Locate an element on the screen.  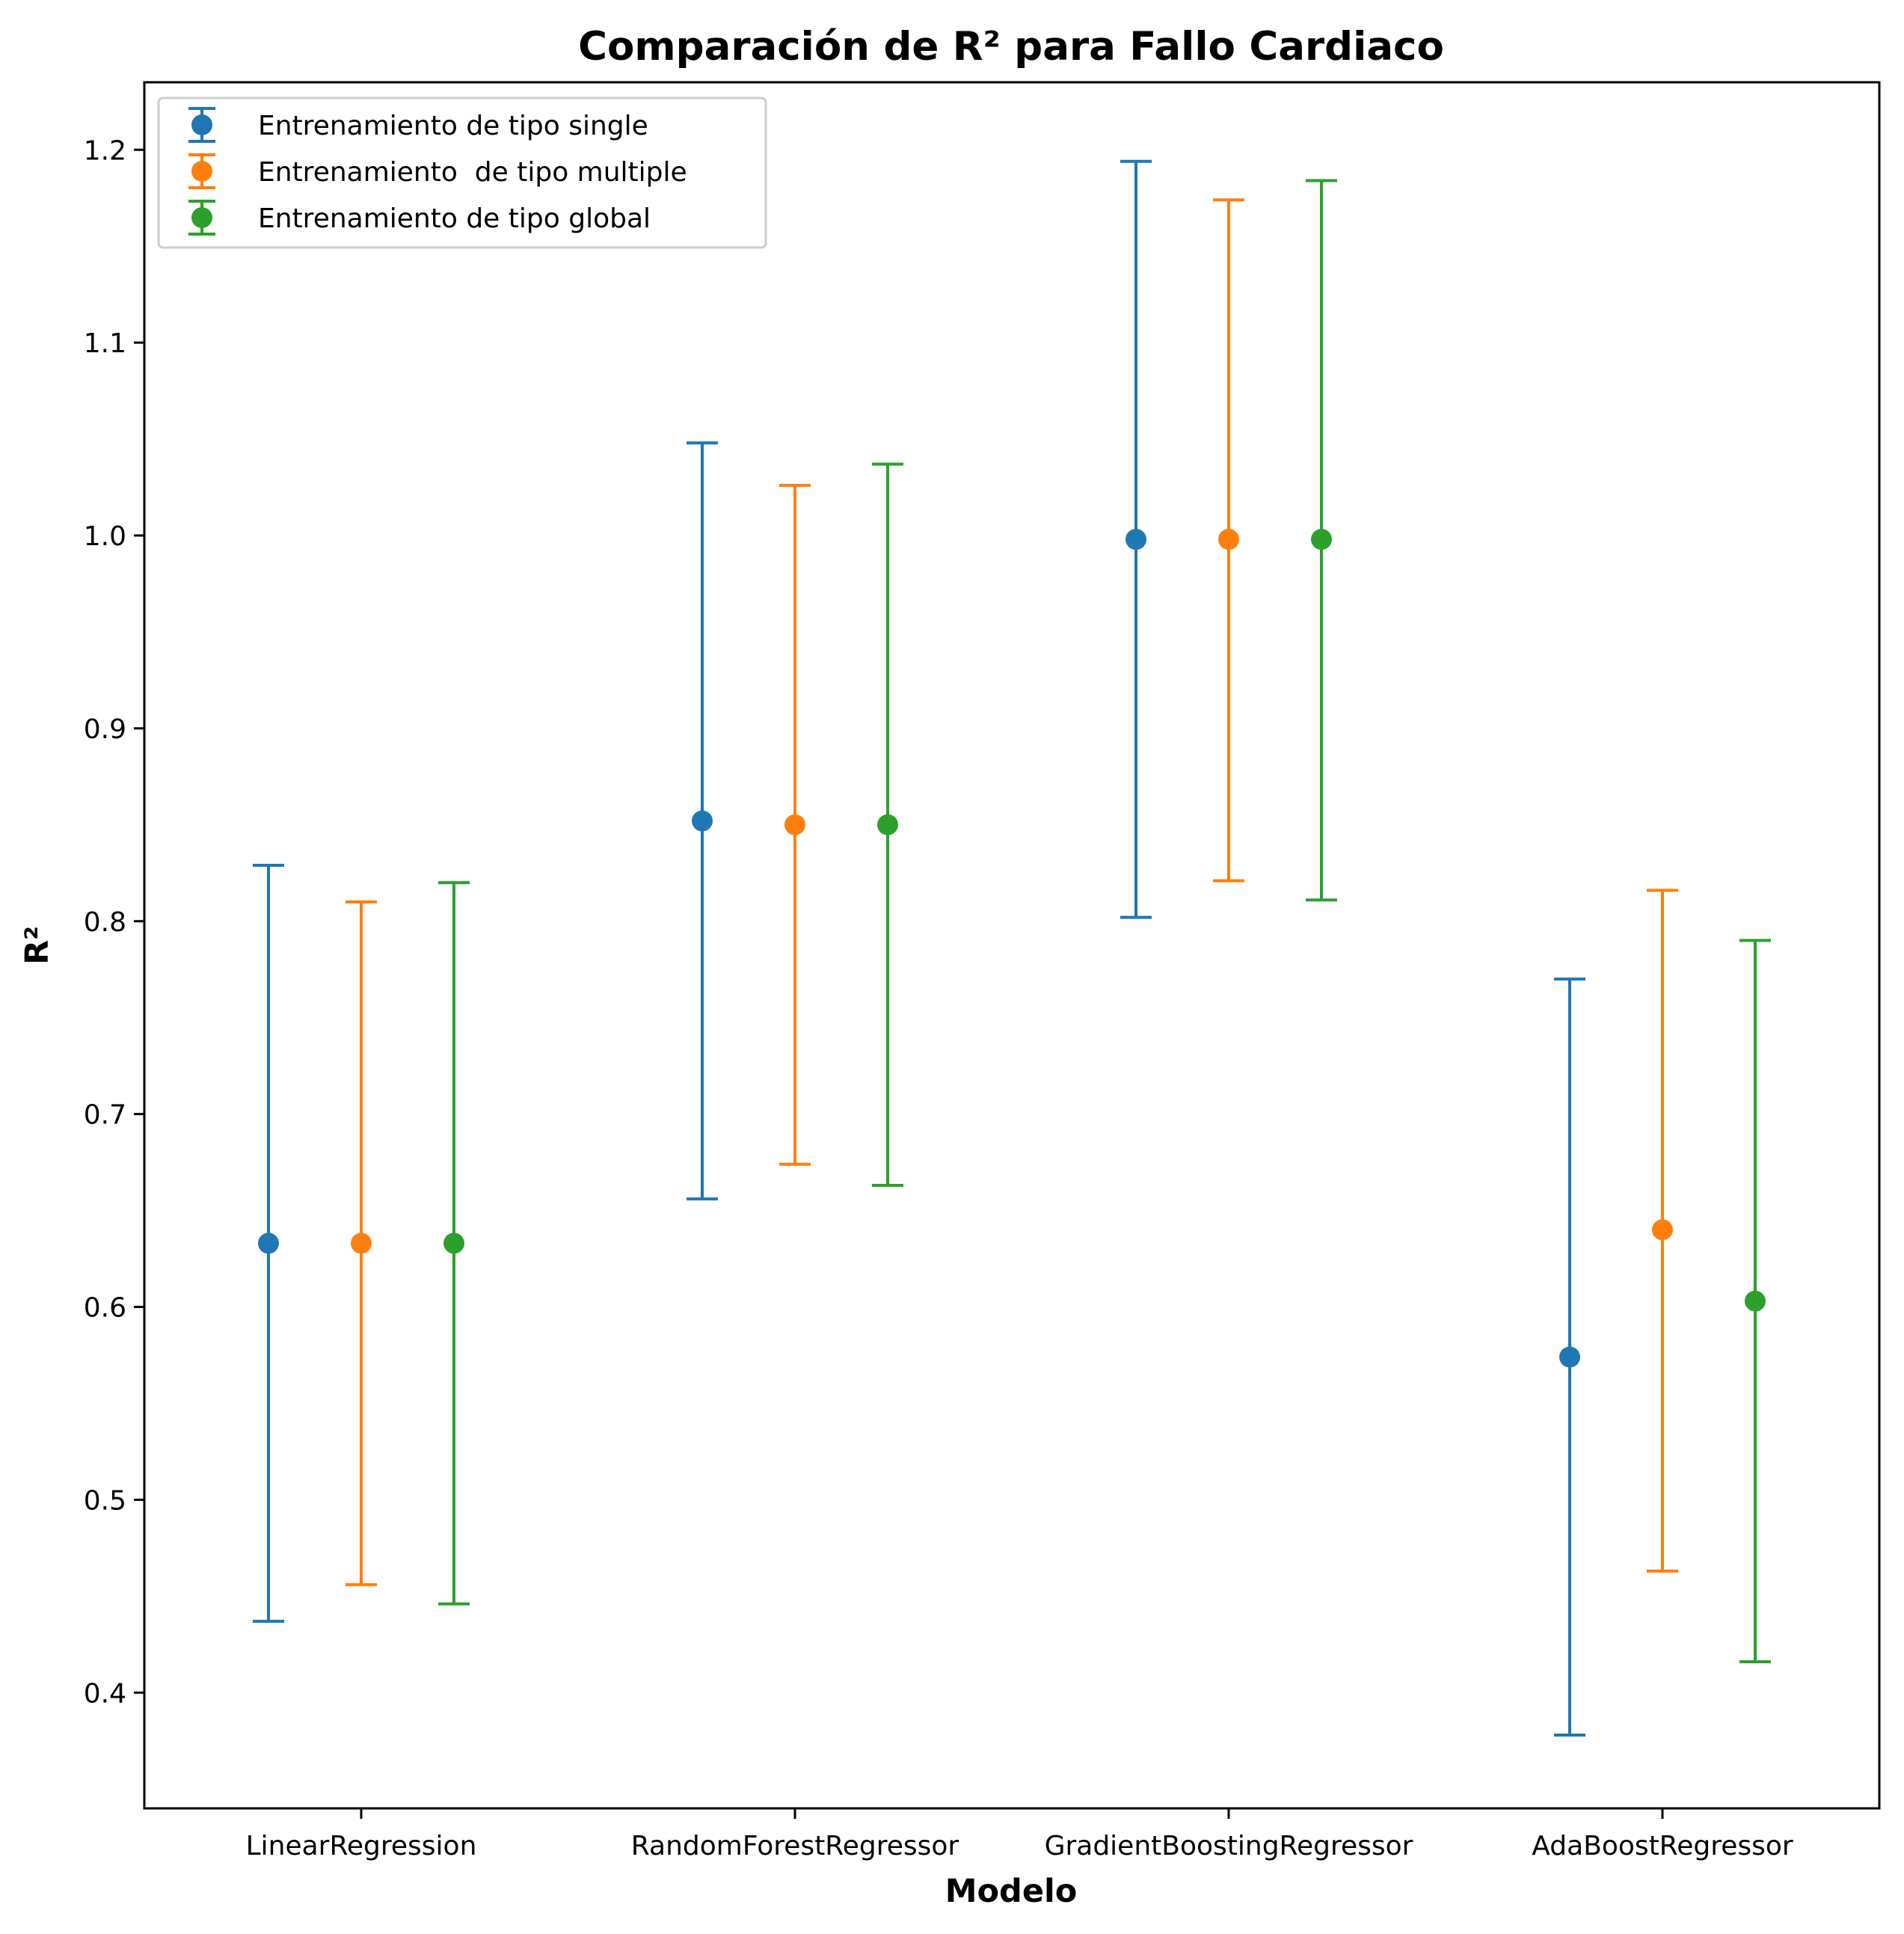
y-tick-label: 0.4 is located at coordinates (105, 1693).